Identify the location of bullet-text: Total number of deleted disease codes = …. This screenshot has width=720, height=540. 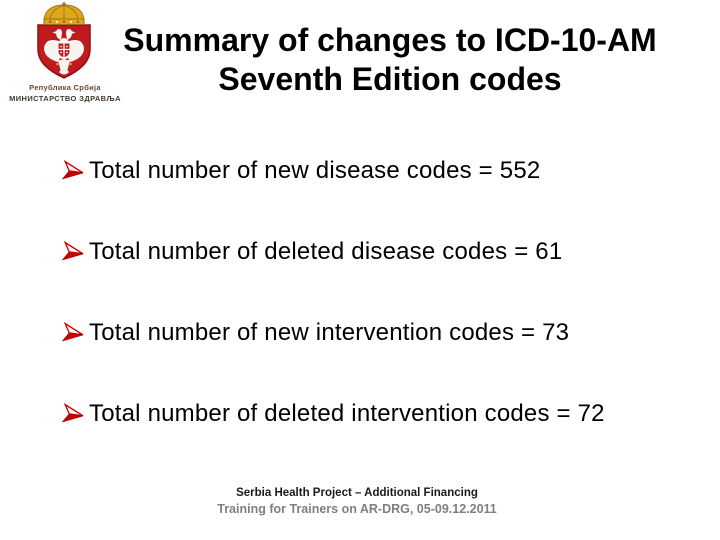
(326, 251).